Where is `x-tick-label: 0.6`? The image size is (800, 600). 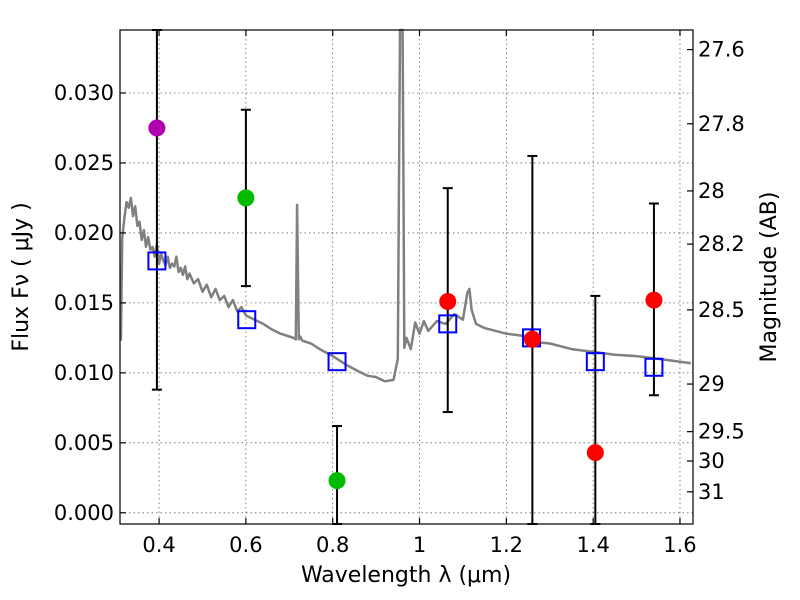
x-tick-label: 0.6 is located at coordinates (245, 545).